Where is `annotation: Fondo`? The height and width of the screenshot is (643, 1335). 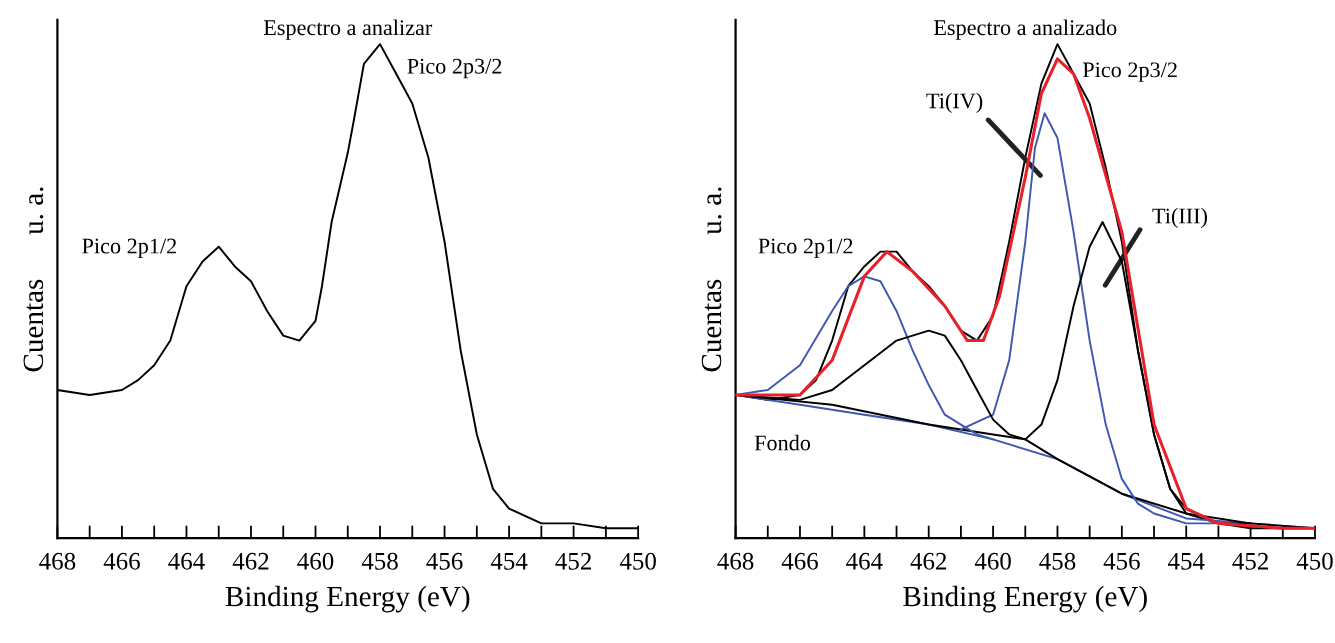 annotation: Fondo is located at coordinates (782, 442).